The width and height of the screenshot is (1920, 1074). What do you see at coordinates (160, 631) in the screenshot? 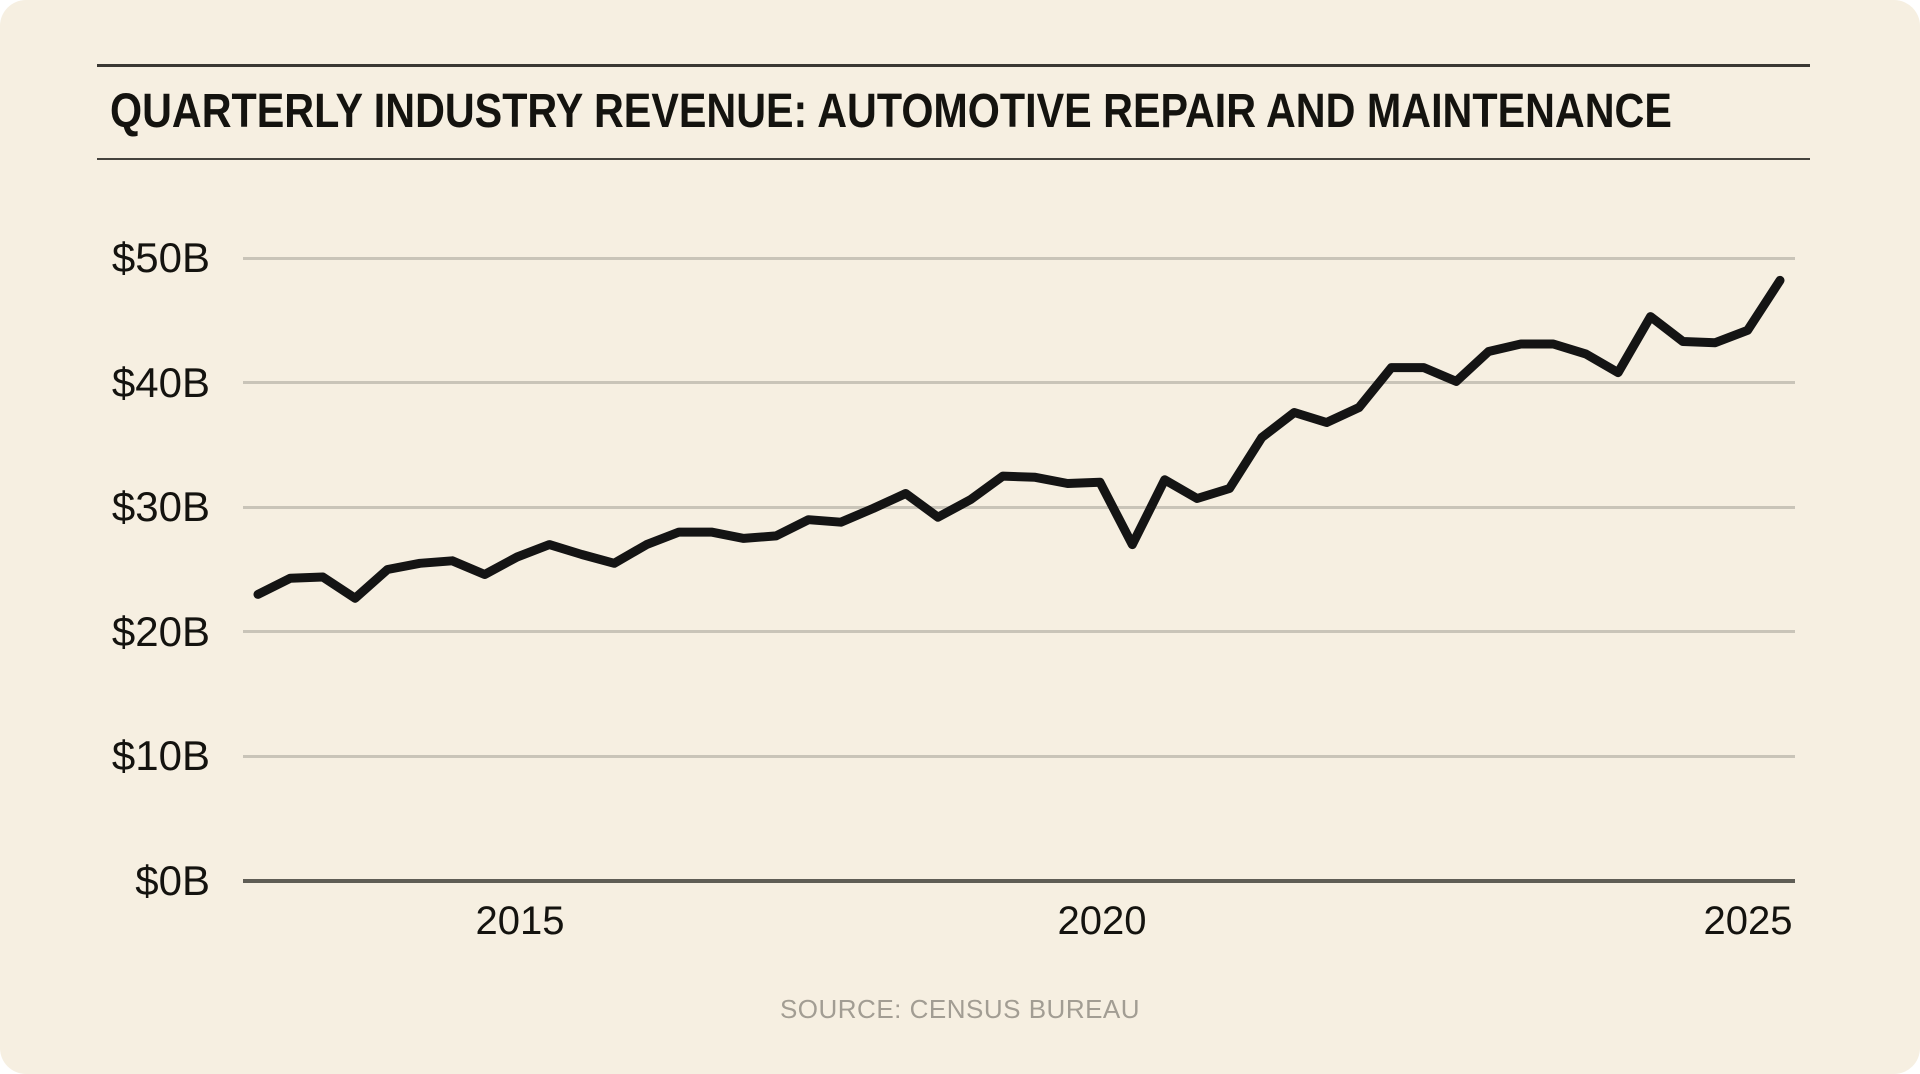
I see `y-axis-tick-label: $20B` at bounding box center [160, 631].